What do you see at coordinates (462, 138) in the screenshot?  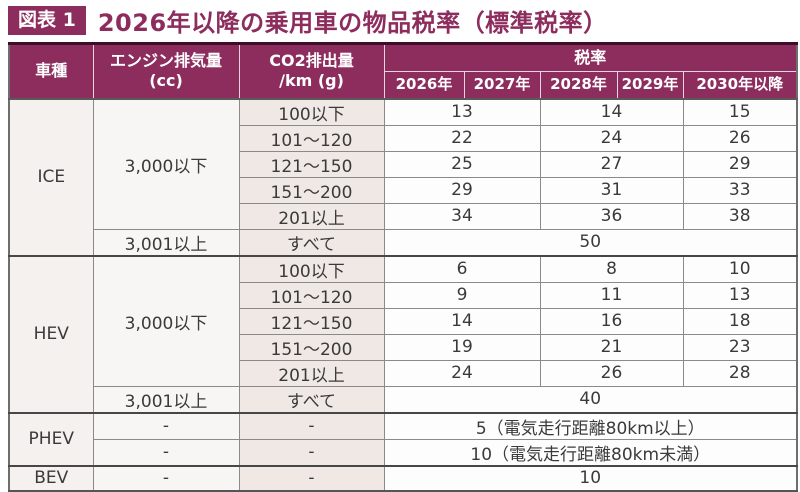 I see `tax-value-cell: 22` at bounding box center [462, 138].